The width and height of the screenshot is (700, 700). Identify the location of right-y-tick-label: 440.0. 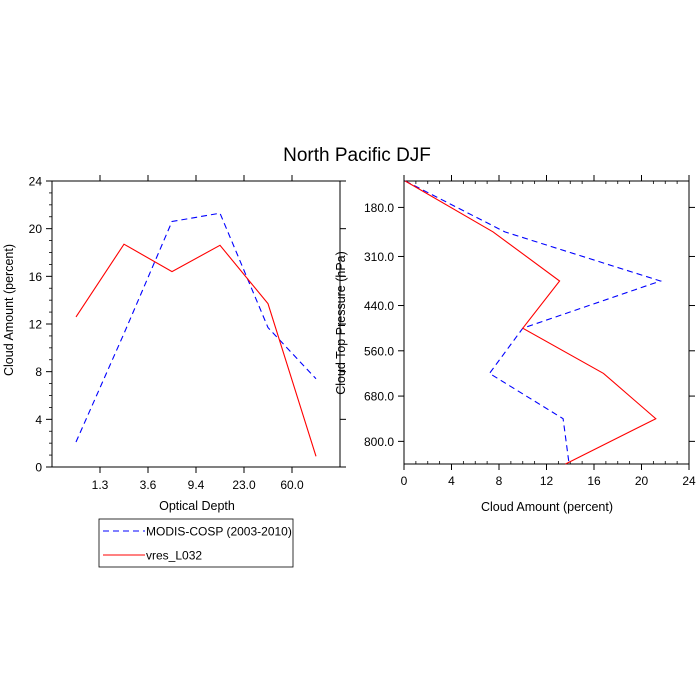
(379, 306).